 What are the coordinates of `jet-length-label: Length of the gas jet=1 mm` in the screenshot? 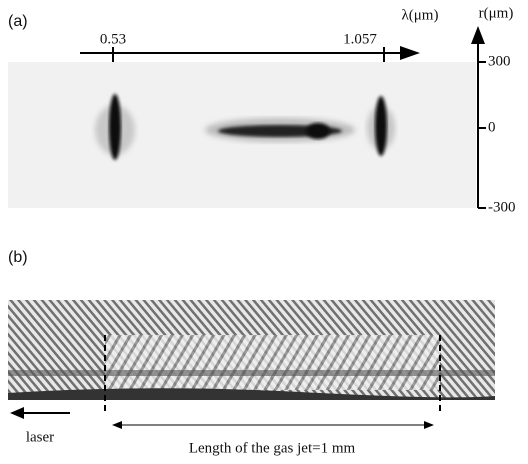 It's located at (272, 448).